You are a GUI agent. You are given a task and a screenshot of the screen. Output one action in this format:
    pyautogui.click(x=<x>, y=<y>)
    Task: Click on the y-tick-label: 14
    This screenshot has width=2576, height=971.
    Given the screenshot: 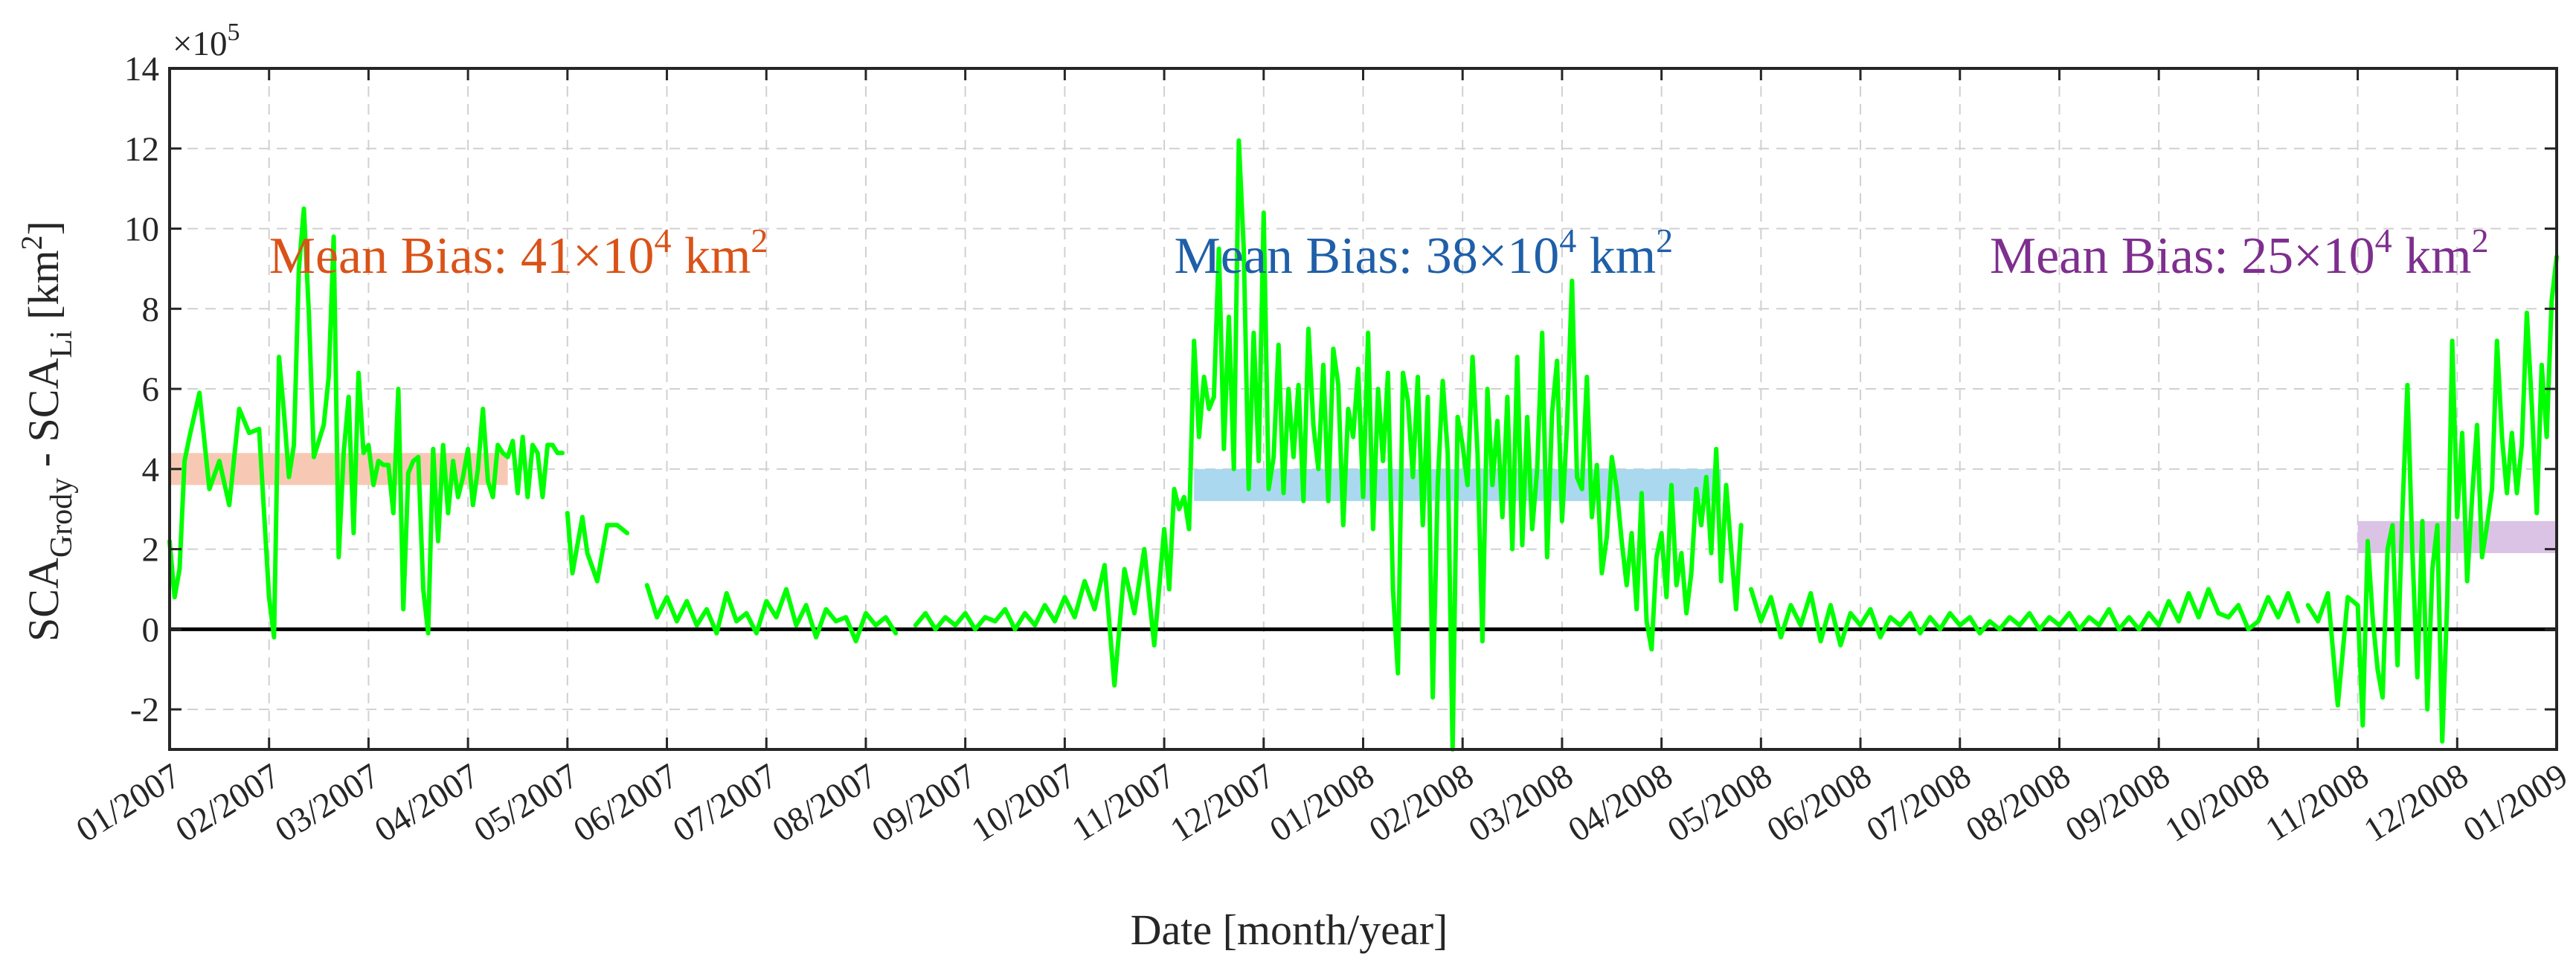 What is the action you would take?
    pyautogui.click(x=141, y=69)
    